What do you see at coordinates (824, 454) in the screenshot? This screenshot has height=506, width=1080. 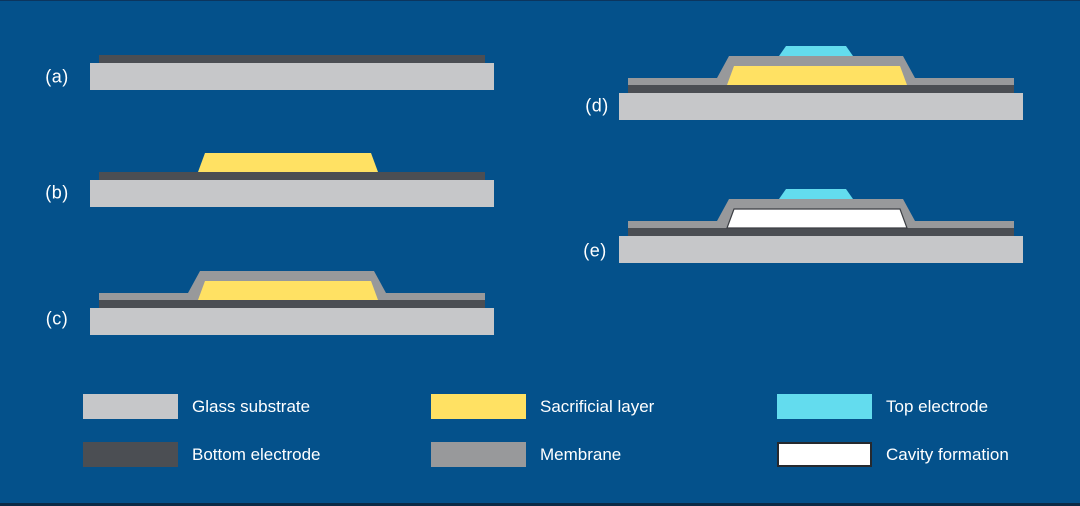 I see `cavity-formation-swatch` at bounding box center [824, 454].